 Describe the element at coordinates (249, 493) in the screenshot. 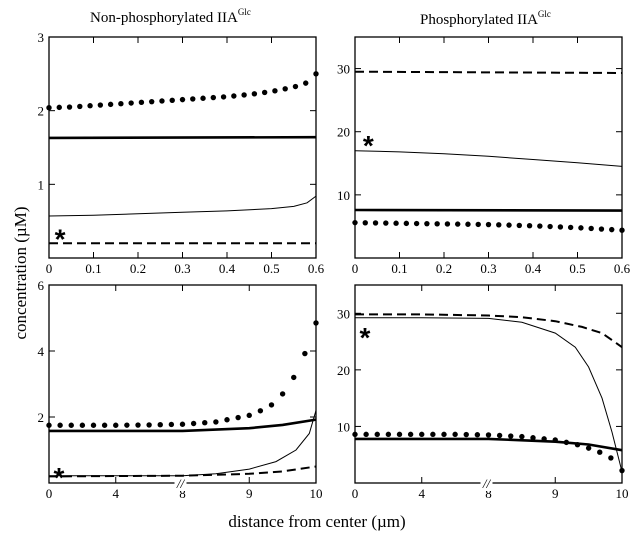

I see `x-tick-label: 9` at that location.